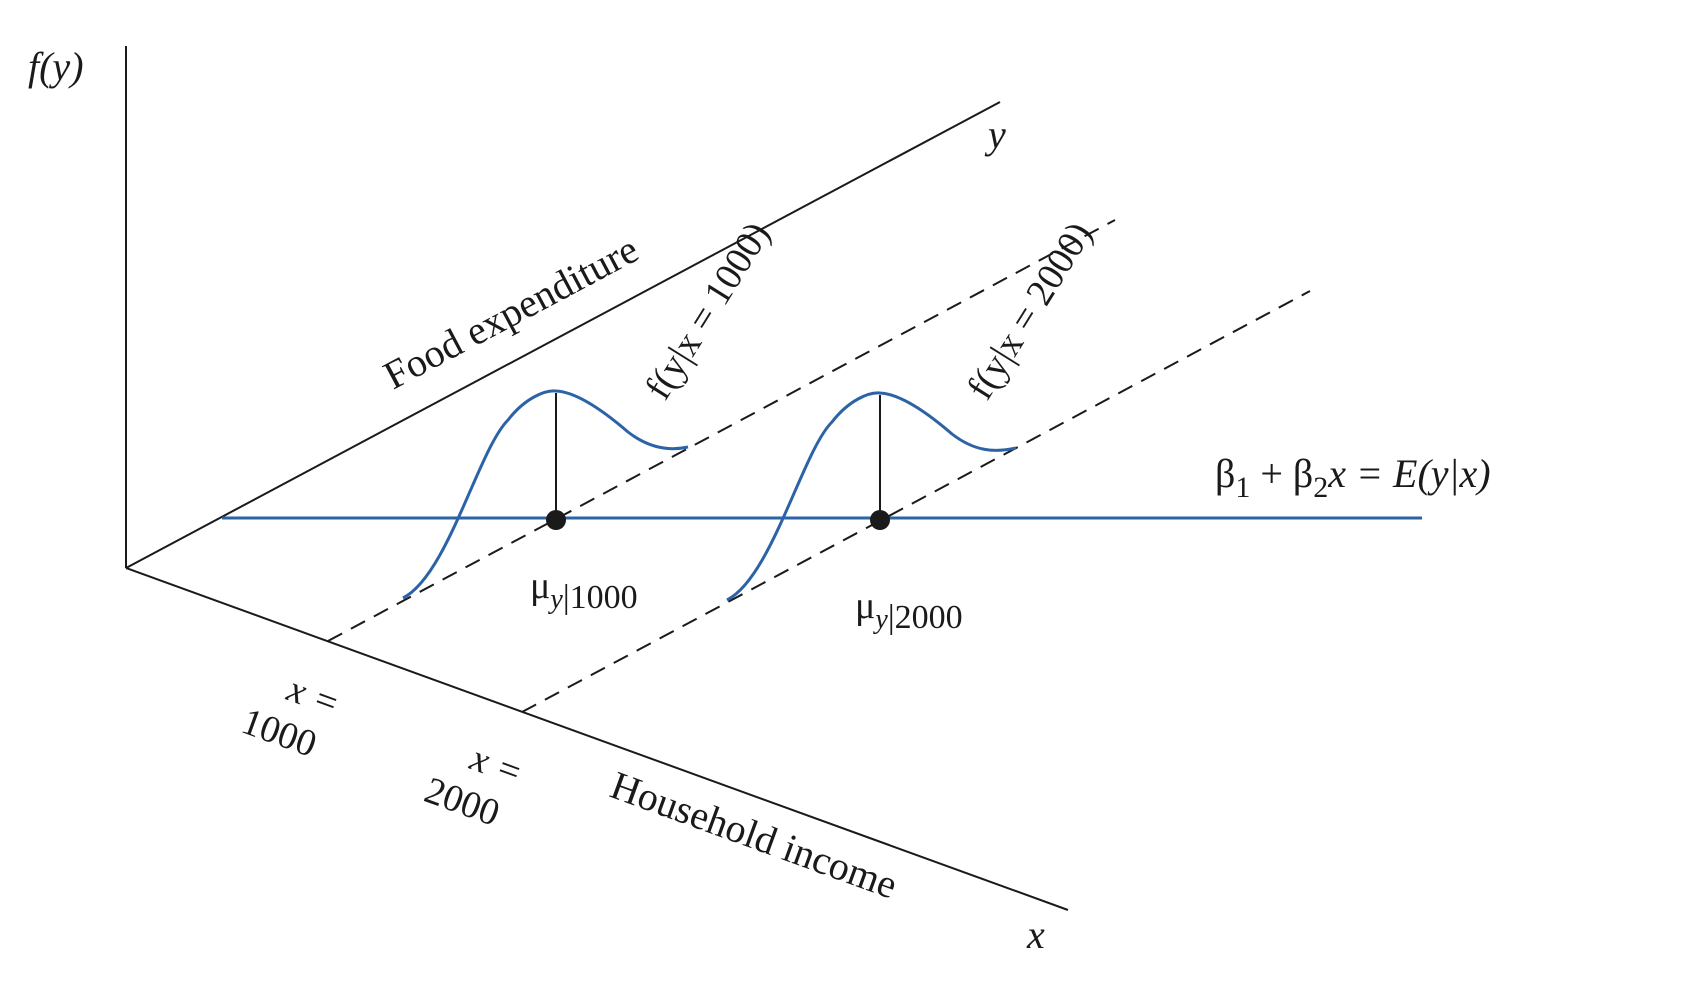 This screenshot has height=981, width=1689. What do you see at coordinates (1242, 487) in the screenshot?
I see `beta1-sub: 1` at bounding box center [1242, 487].